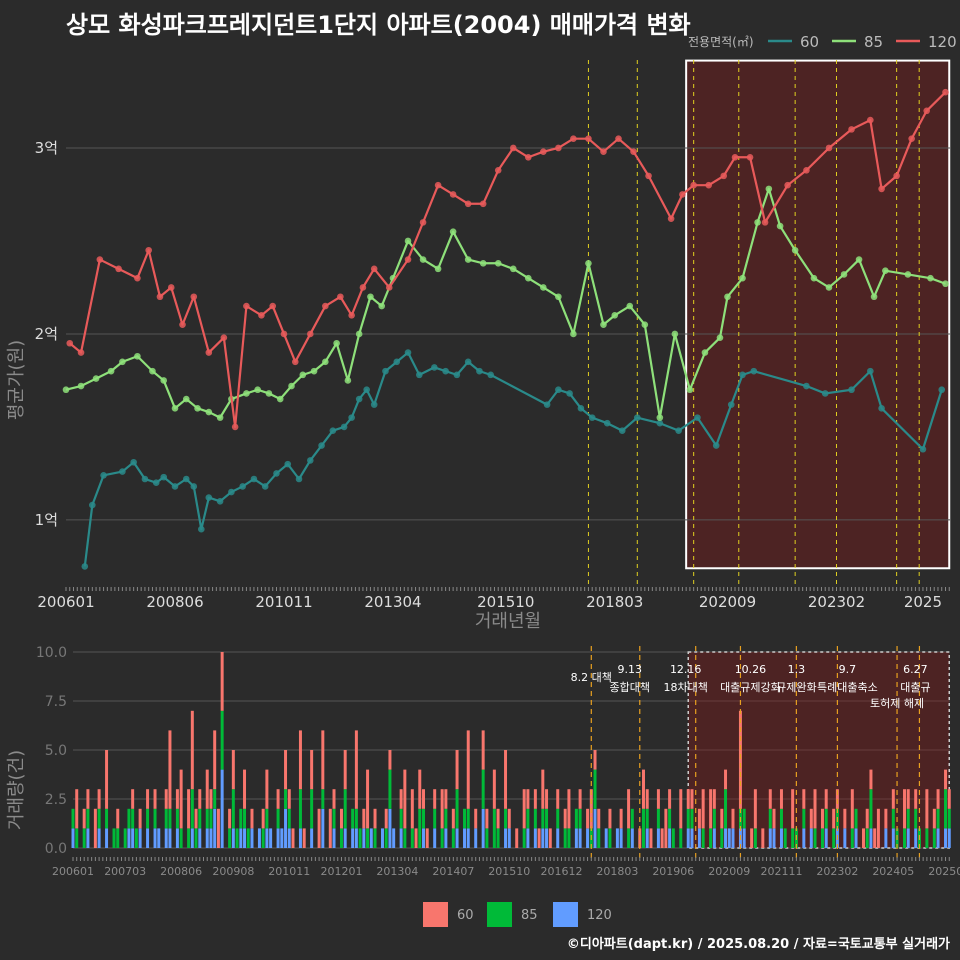 Image resolution: width=960 pixels, height=960 pixels. I want to click on volume-x-tick: 202405, so click(893, 871).